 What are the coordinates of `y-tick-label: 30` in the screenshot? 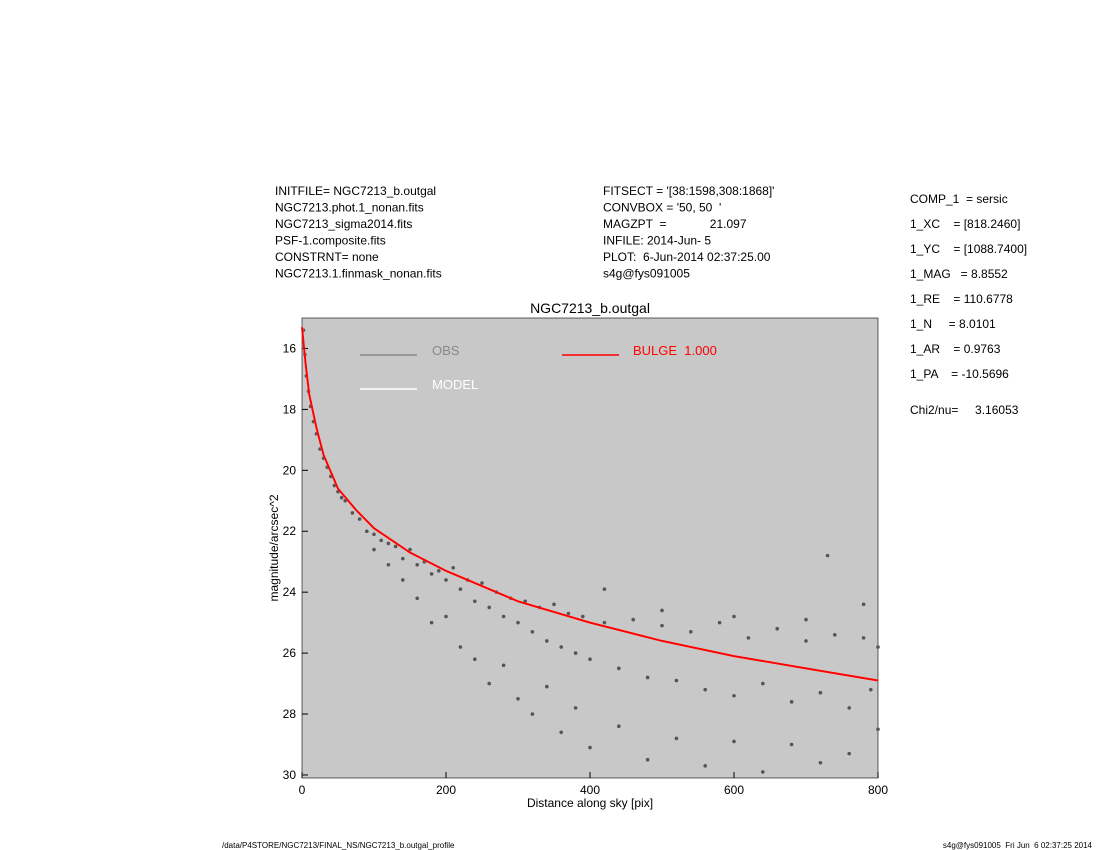 It's located at (290, 775).